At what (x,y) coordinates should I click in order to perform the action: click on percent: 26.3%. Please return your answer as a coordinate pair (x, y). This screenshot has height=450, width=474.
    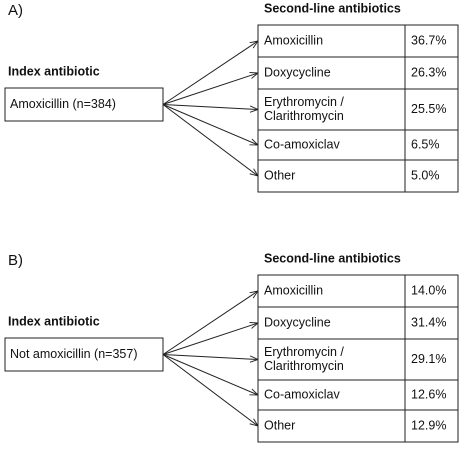
    Looking at the image, I should click on (428, 72).